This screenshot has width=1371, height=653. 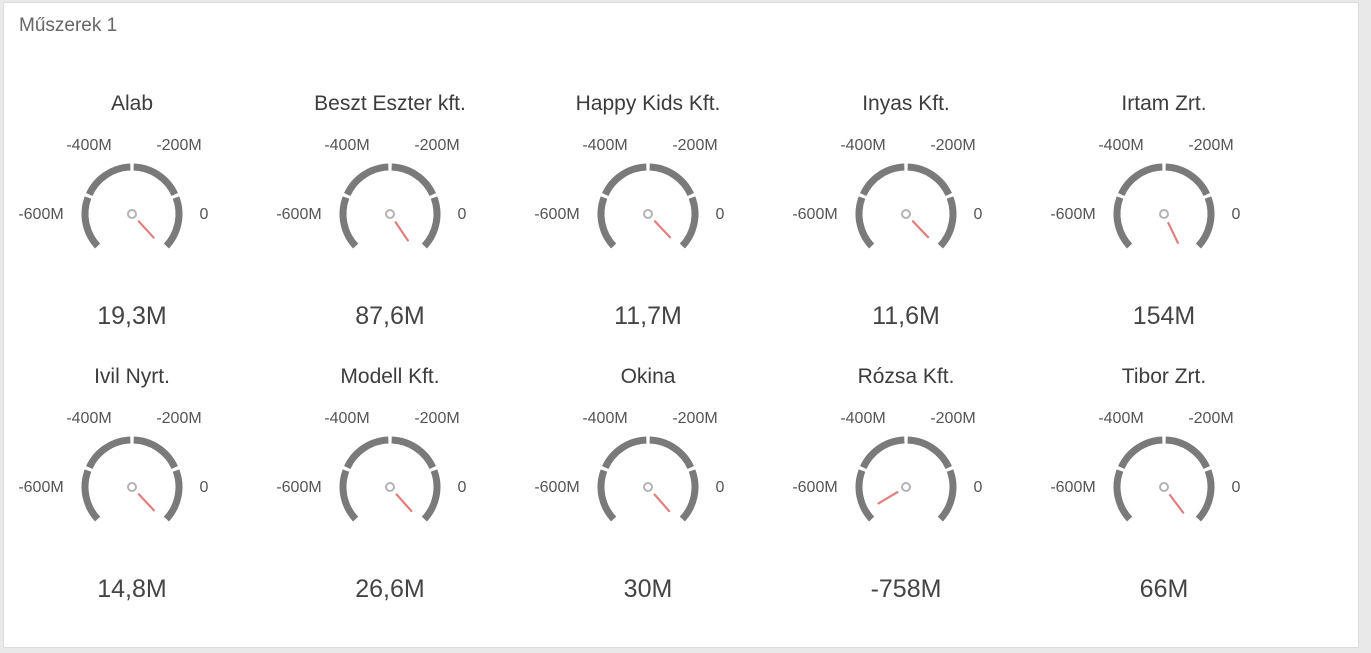 What do you see at coordinates (132, 376) in the screenshot?
I see `gauge-title: Ivil Nyrt.` at bounding box center [132, 376].